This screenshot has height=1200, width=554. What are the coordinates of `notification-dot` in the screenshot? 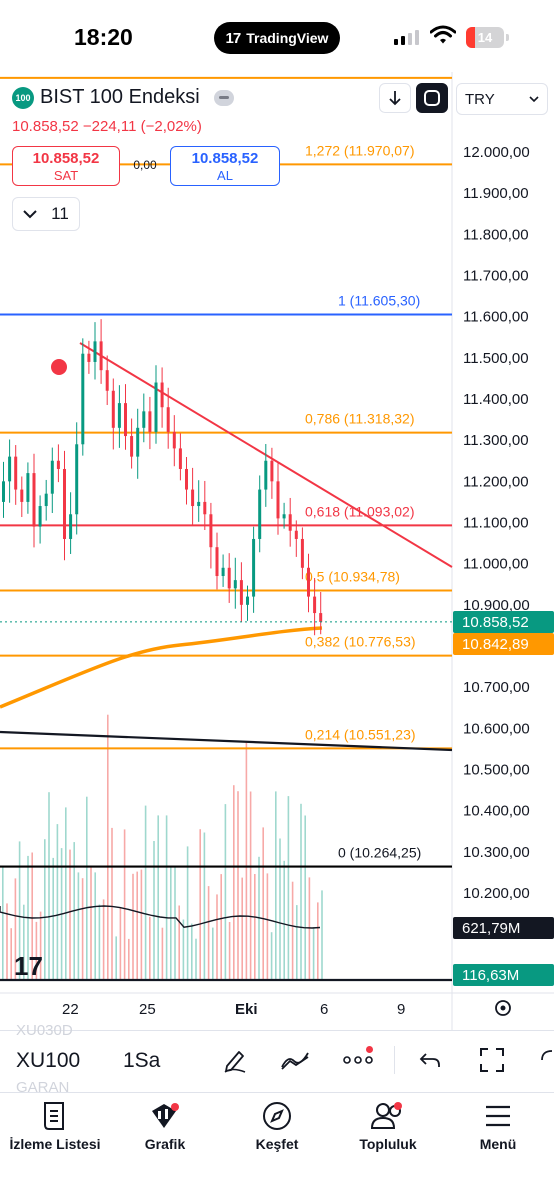 It's located at (369, 1049).